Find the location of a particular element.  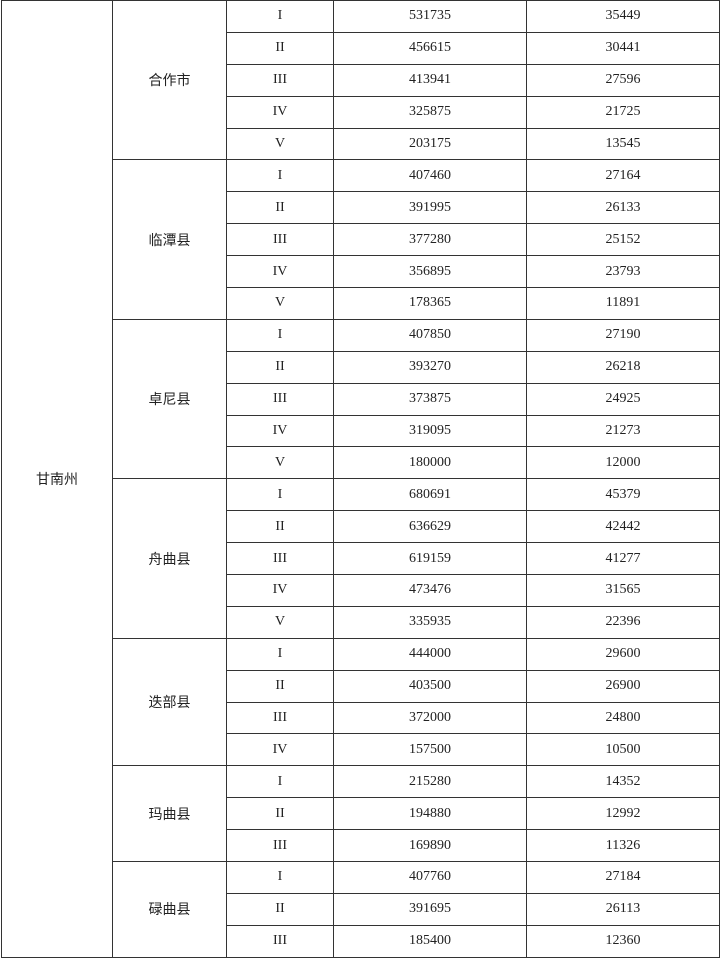

county-cell: 舟曲县 is located at coordinates (169, 558).